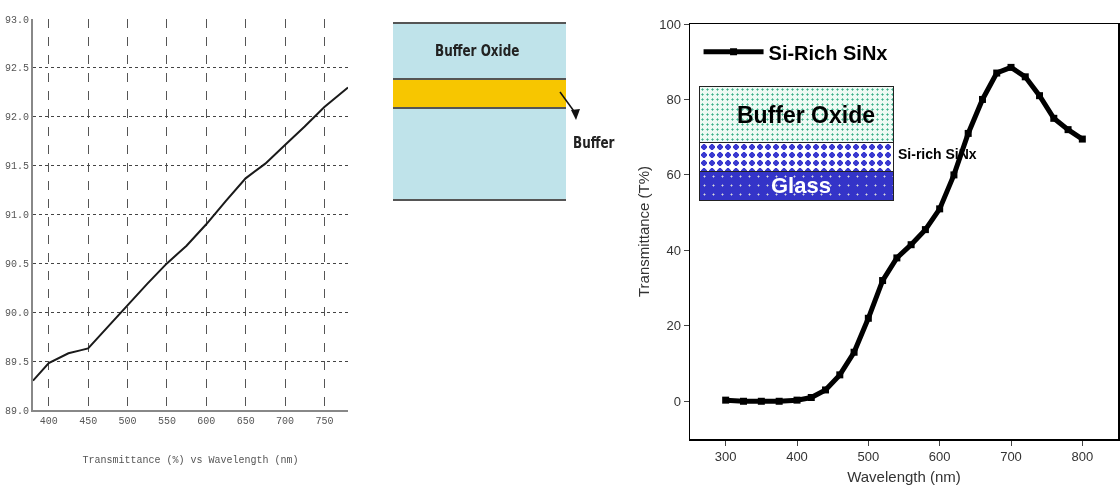 The image size is (1120, 504). Describe the element at coordinates (245, 421) in the screenshot. I see `x-tick-label: 650` at that location.